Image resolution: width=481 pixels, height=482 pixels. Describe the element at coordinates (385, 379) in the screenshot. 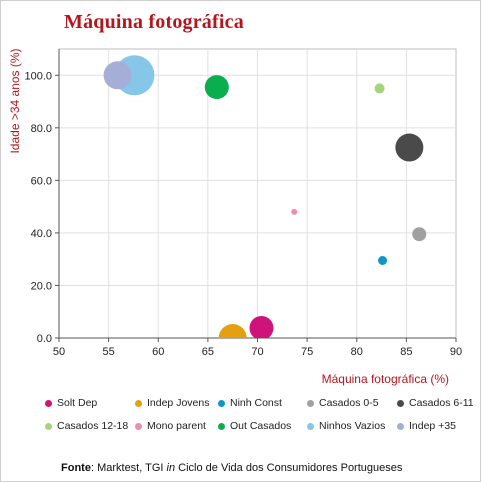

I see `x-axis-title: Máquina fotográfica (%)` at that location.